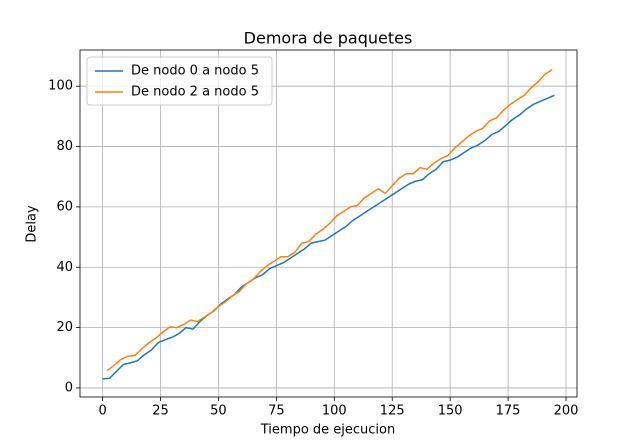 The width and height of the screenshot is (640, 447). Describe the element at coordinates (328, 38) in the screenshot. I see `chart-title: Demora de paquetes` at that location.